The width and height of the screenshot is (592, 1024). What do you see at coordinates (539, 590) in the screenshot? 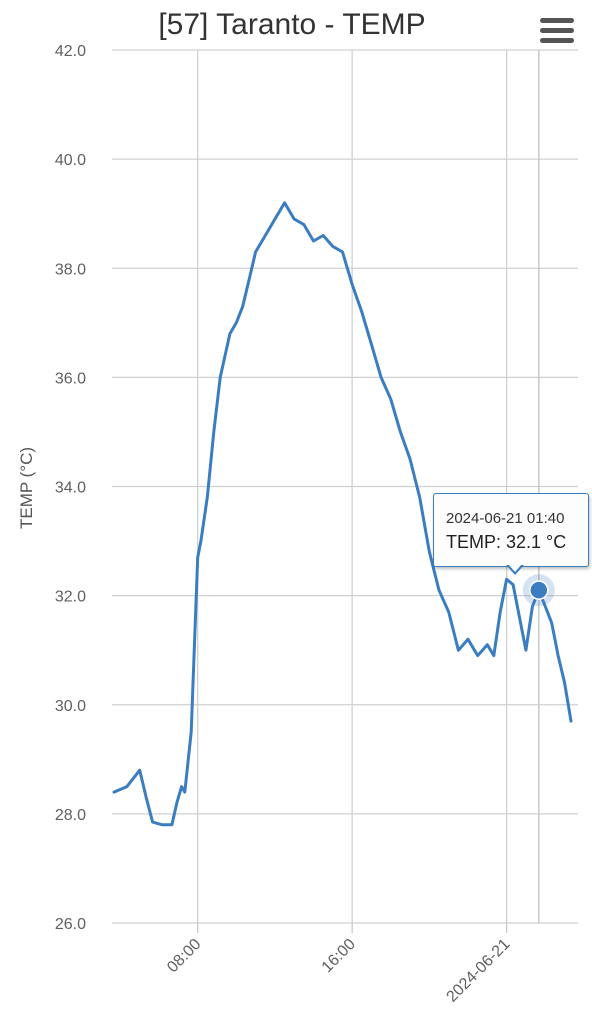
I see `highlight-point` at bounding box center [539, 590].